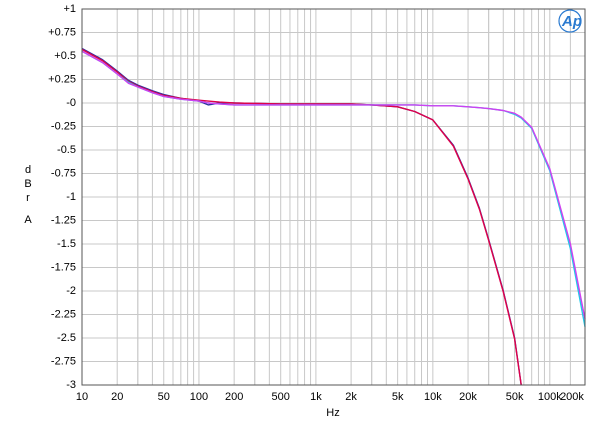  I want to click on y-tick-label: -2.5, so click(66, 338).